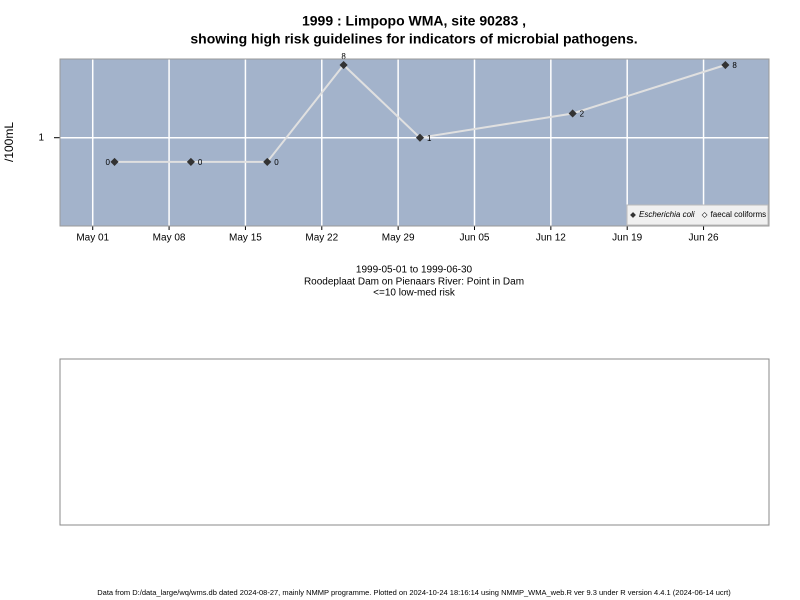  What do you see at coordinates (704, 238) in the screenshot?
I see `x-tick-label: Jun 26` at bounding box center [704, 238].